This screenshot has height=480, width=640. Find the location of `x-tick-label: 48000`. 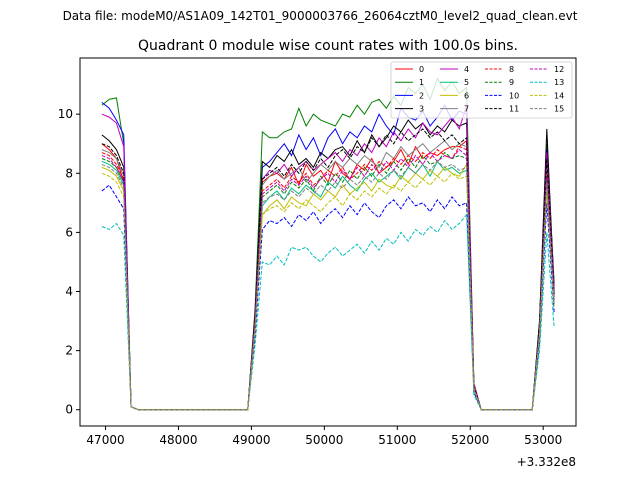

x-tick-label: 48000 is located at coordinates (178, 440).